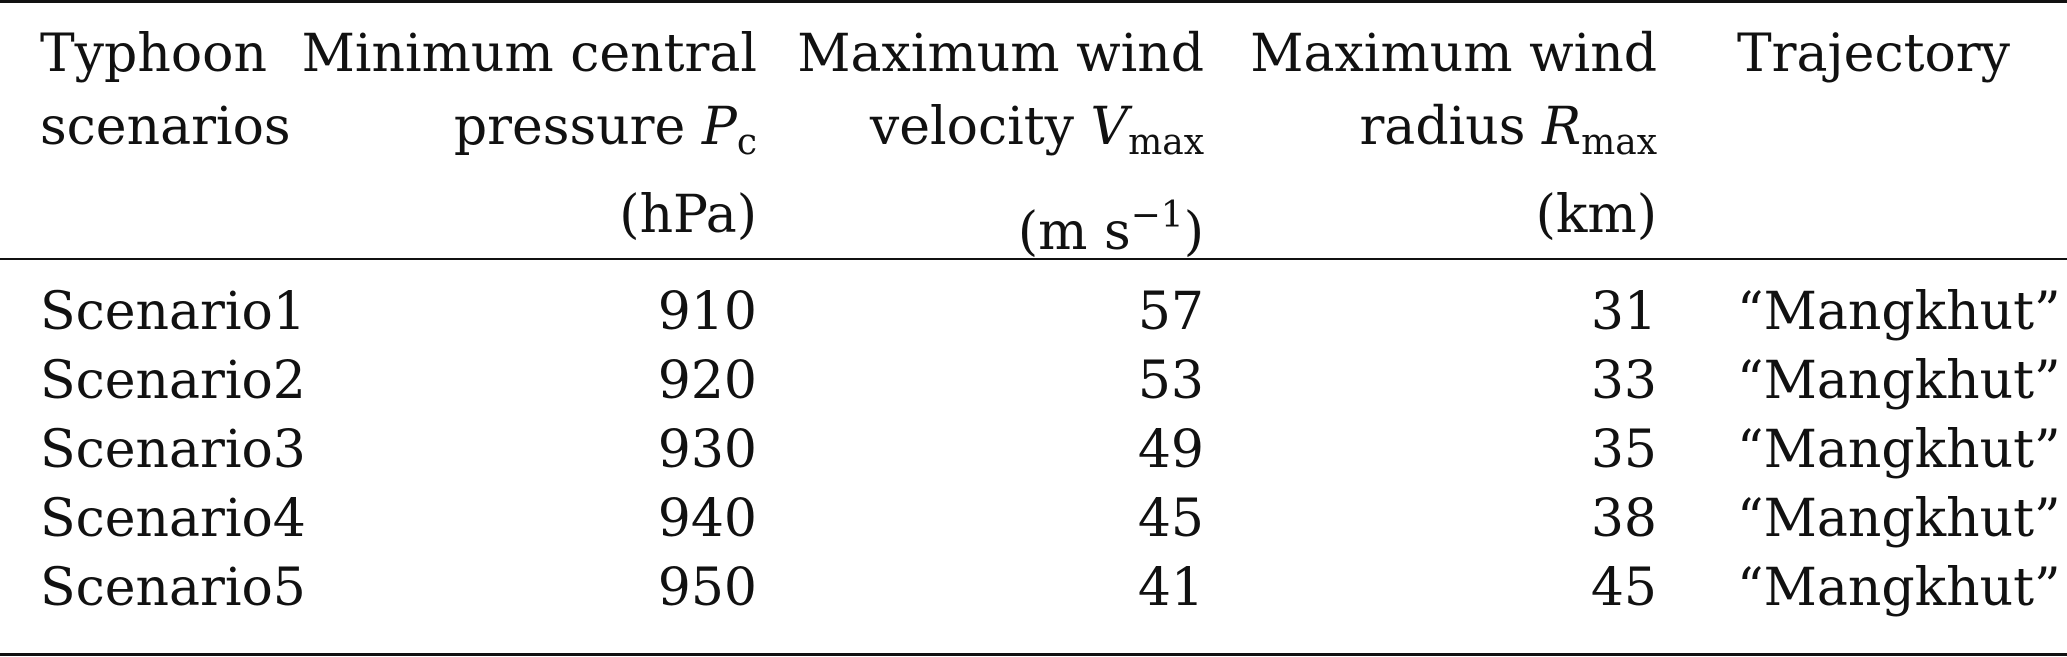  I want to click on header-col4-line2: radius Rmax, so click(1453, 135).